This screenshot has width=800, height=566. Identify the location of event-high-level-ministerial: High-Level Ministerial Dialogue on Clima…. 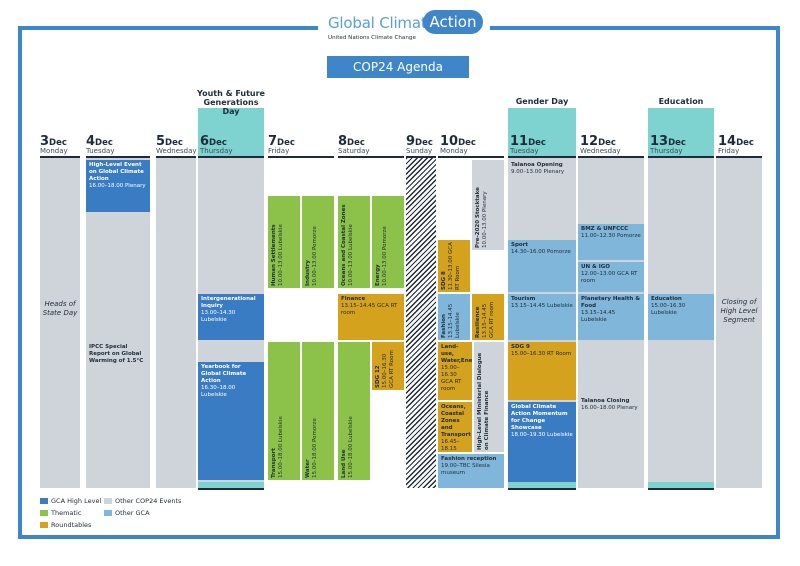
(489, 397).